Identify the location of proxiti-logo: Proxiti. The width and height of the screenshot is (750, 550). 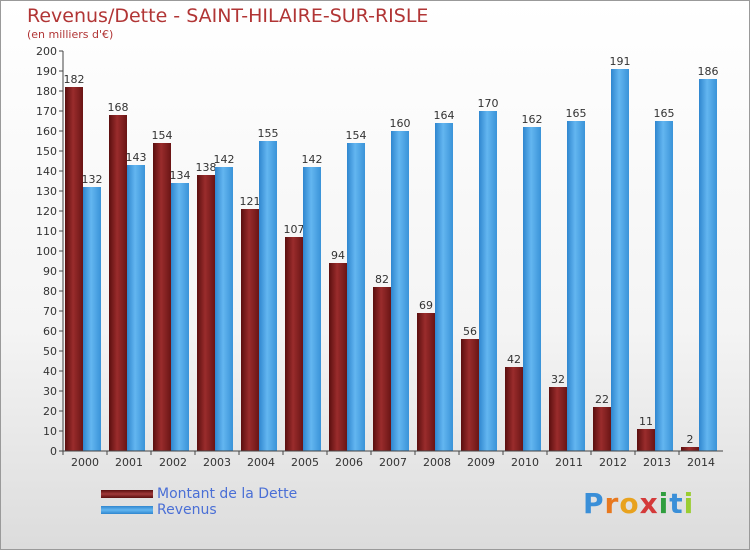
(638, 503).